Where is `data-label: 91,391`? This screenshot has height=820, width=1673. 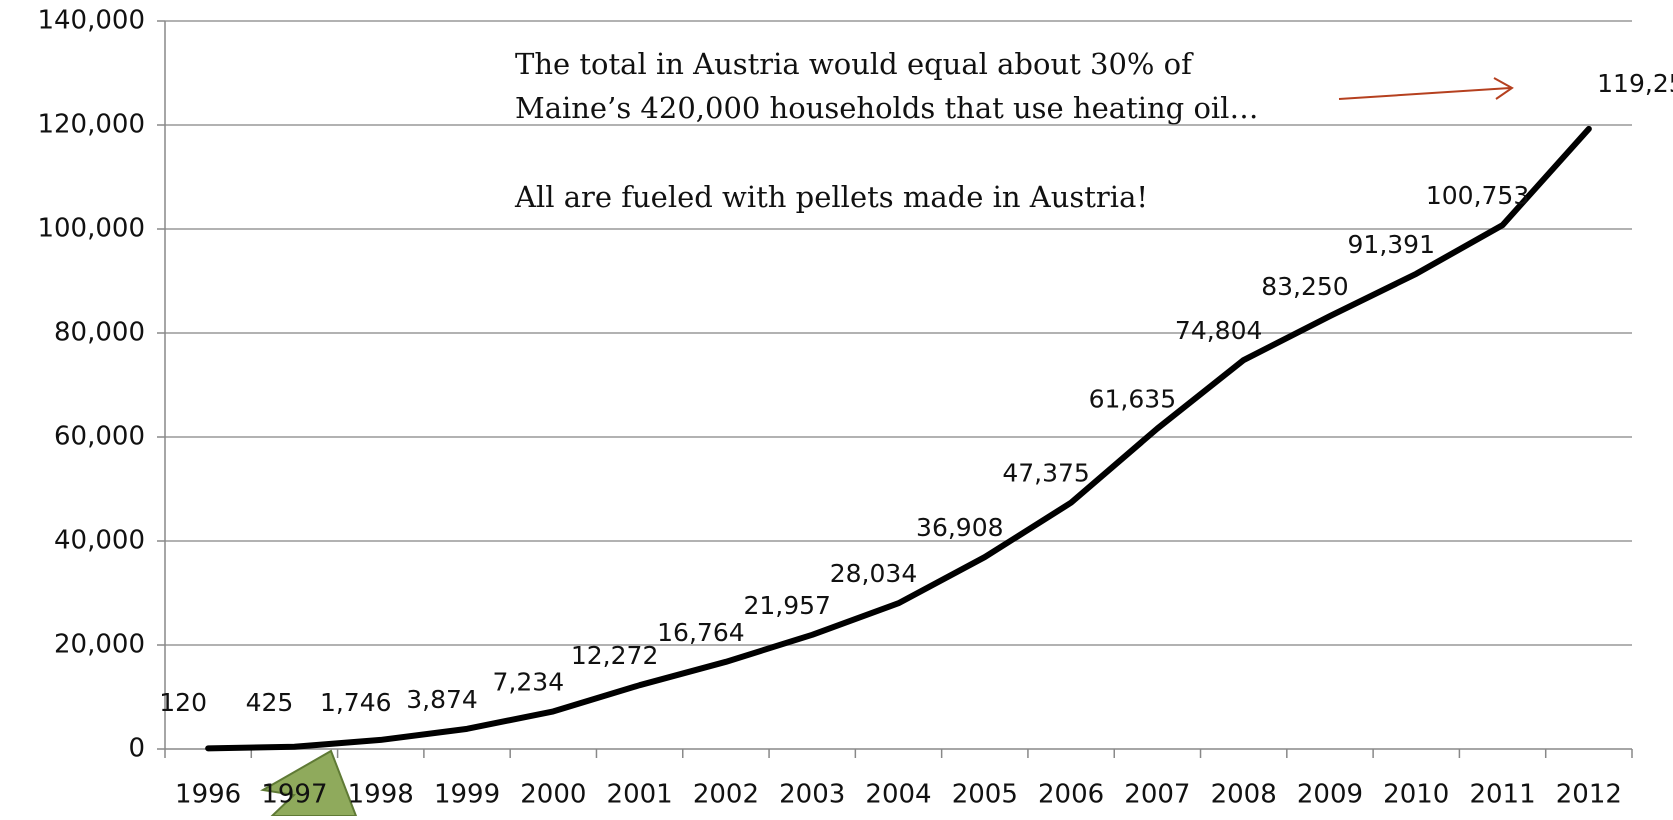 data-label: 91,391 is located at coordinates (1391, 244).